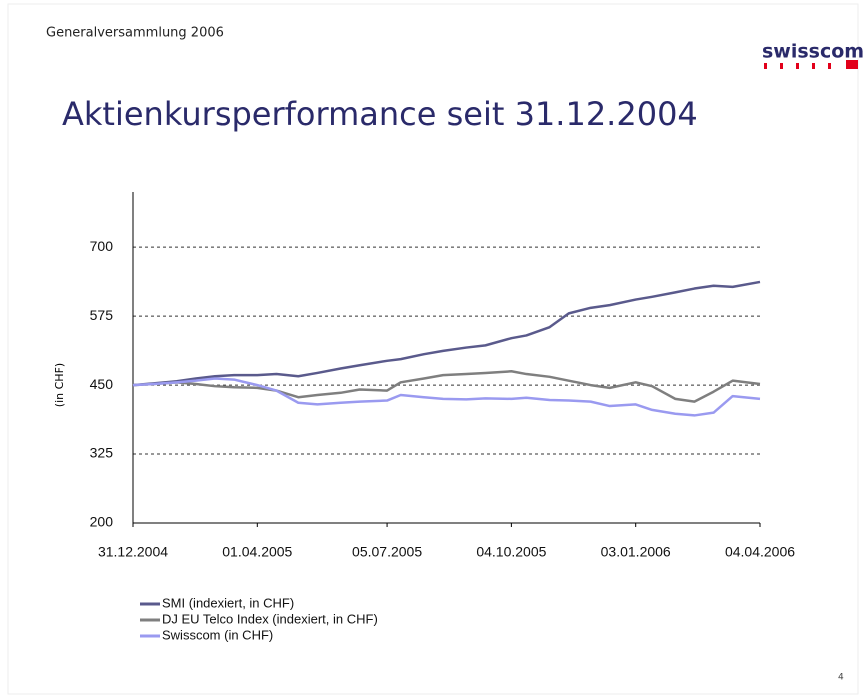 The width and height of the screenshot is (866, 697). Describe the element at coordinates (228, 602) in the screenshot. I see `legend-label: SMI (indexiert, in CHF)` at that location.